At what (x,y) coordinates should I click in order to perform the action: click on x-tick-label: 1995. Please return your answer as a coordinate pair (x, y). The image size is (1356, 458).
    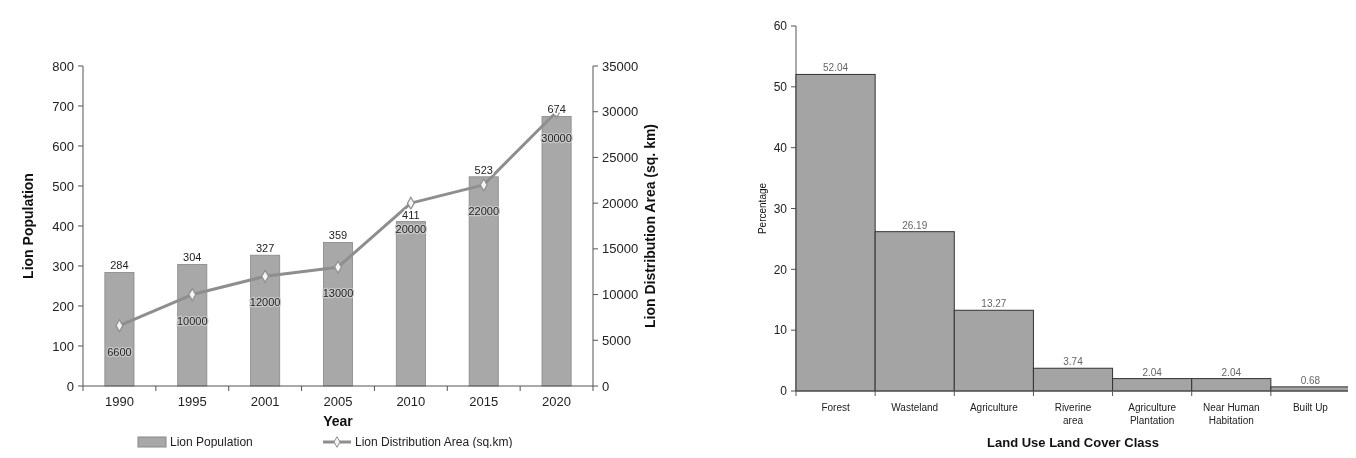
    Looking at the image, I should click on (192, 401).